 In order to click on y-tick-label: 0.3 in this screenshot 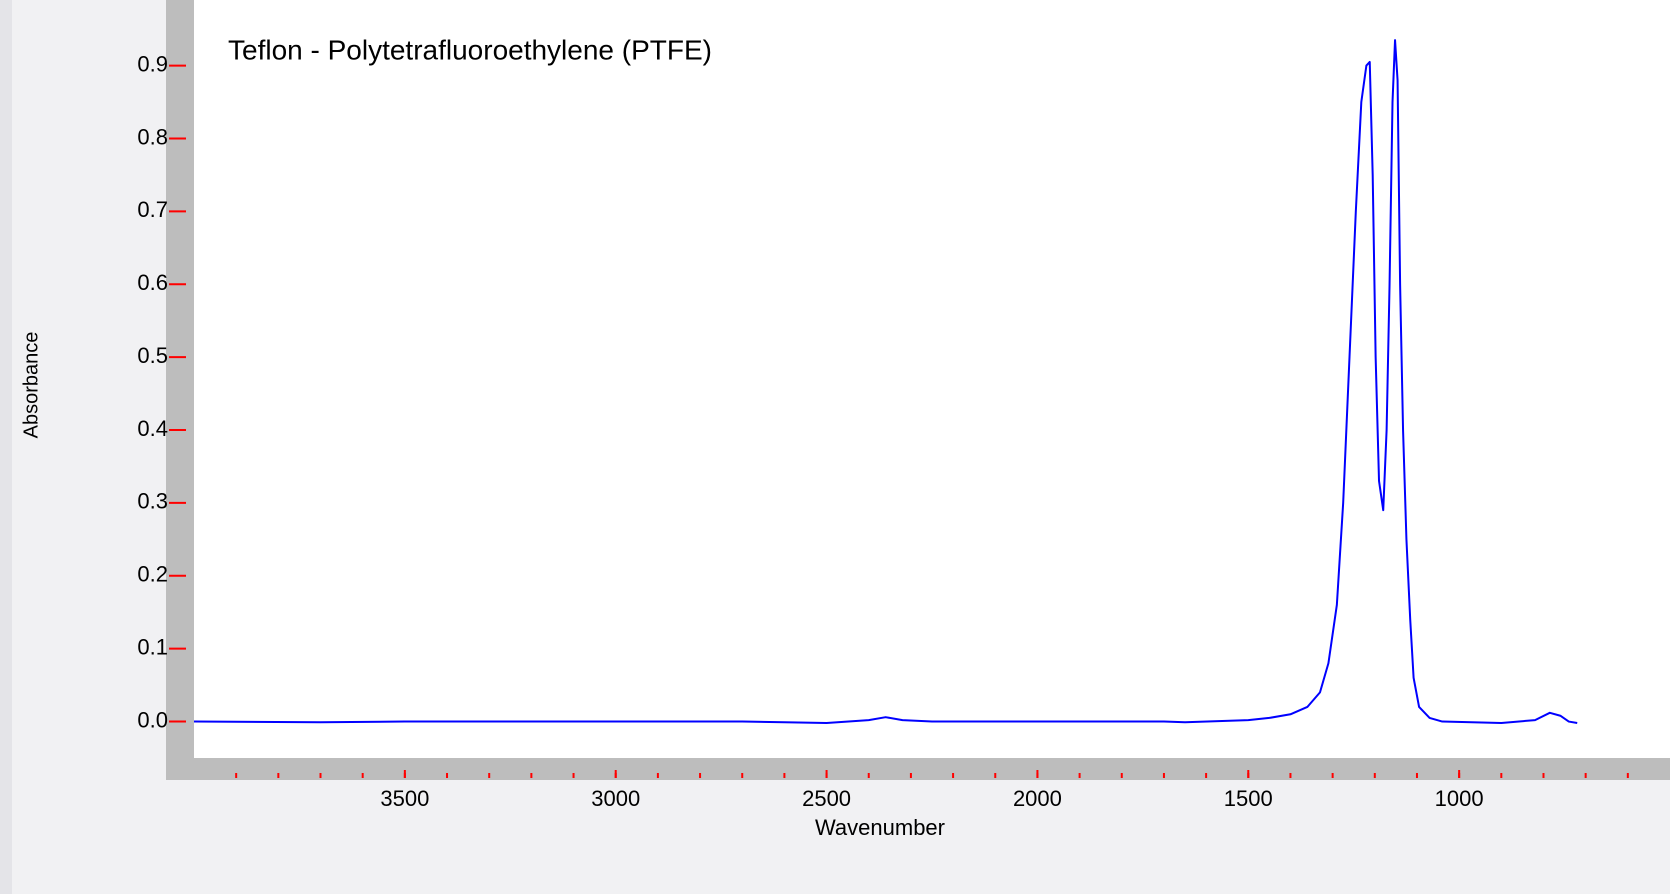, I will do `click(152, 501)`.